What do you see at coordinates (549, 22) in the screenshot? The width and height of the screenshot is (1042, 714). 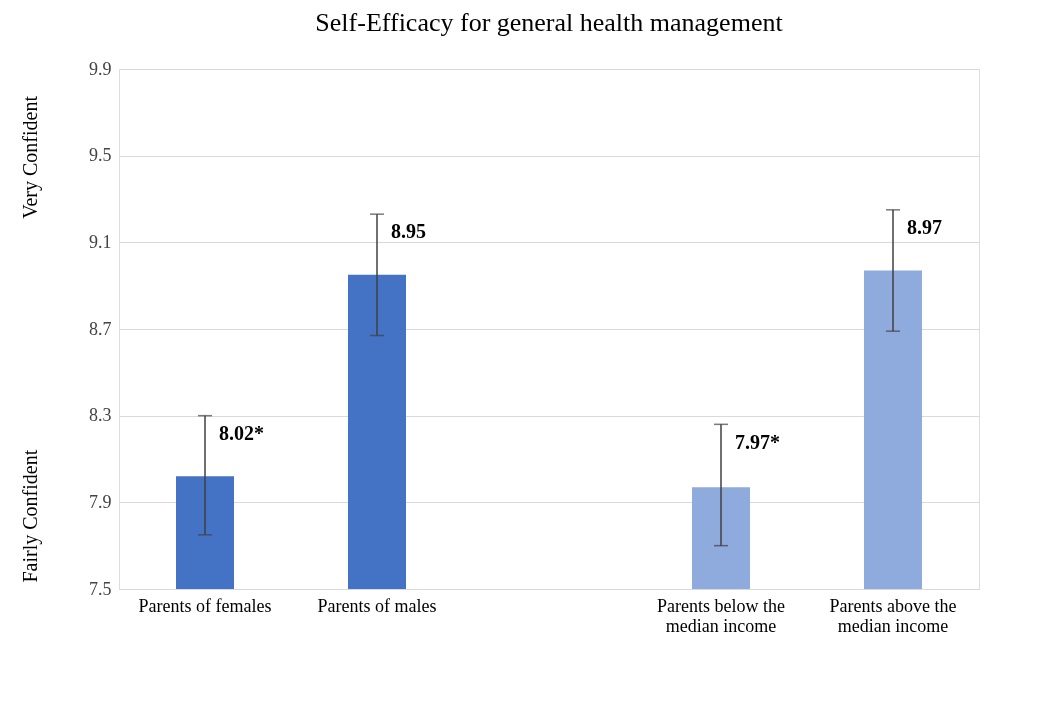 I see `chart-title: Self-Efficacy for general health management` at bounding box center [549, 22].